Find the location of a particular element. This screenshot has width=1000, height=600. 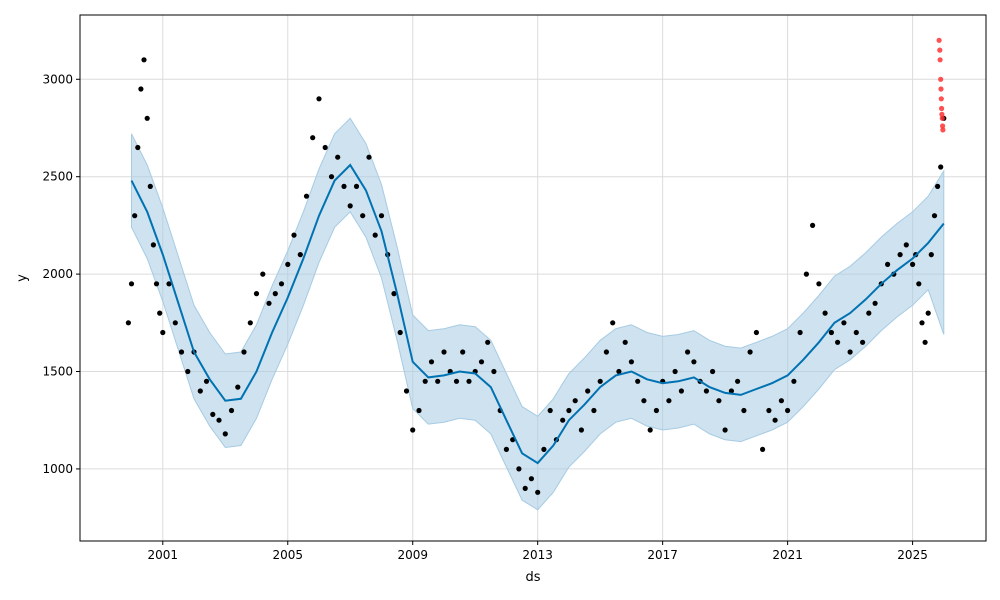

y-tick-label: 1500 is located at coordinates (57, 372).